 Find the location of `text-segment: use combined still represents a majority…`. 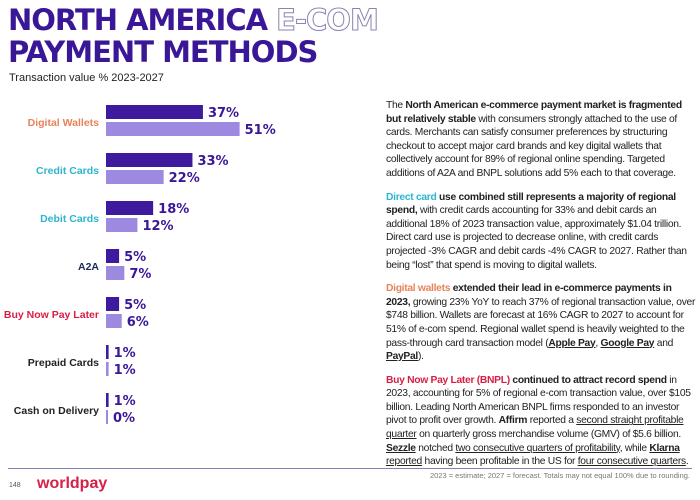

text-segment: use combined still represents a majority… is located at coordinates (531, 204).